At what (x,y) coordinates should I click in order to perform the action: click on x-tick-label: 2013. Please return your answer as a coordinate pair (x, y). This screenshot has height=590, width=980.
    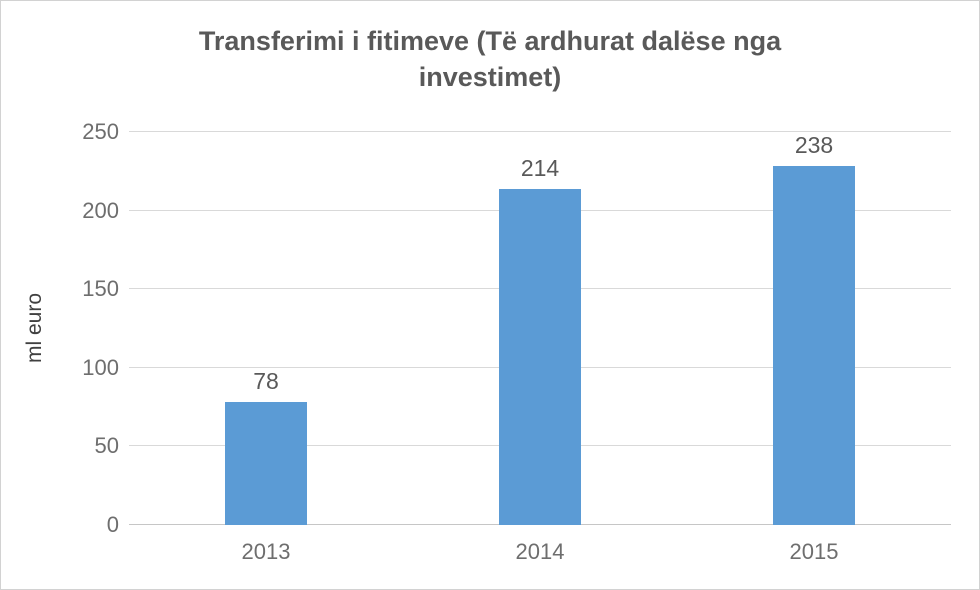
    Looking at the image, I should click on (266, 551).